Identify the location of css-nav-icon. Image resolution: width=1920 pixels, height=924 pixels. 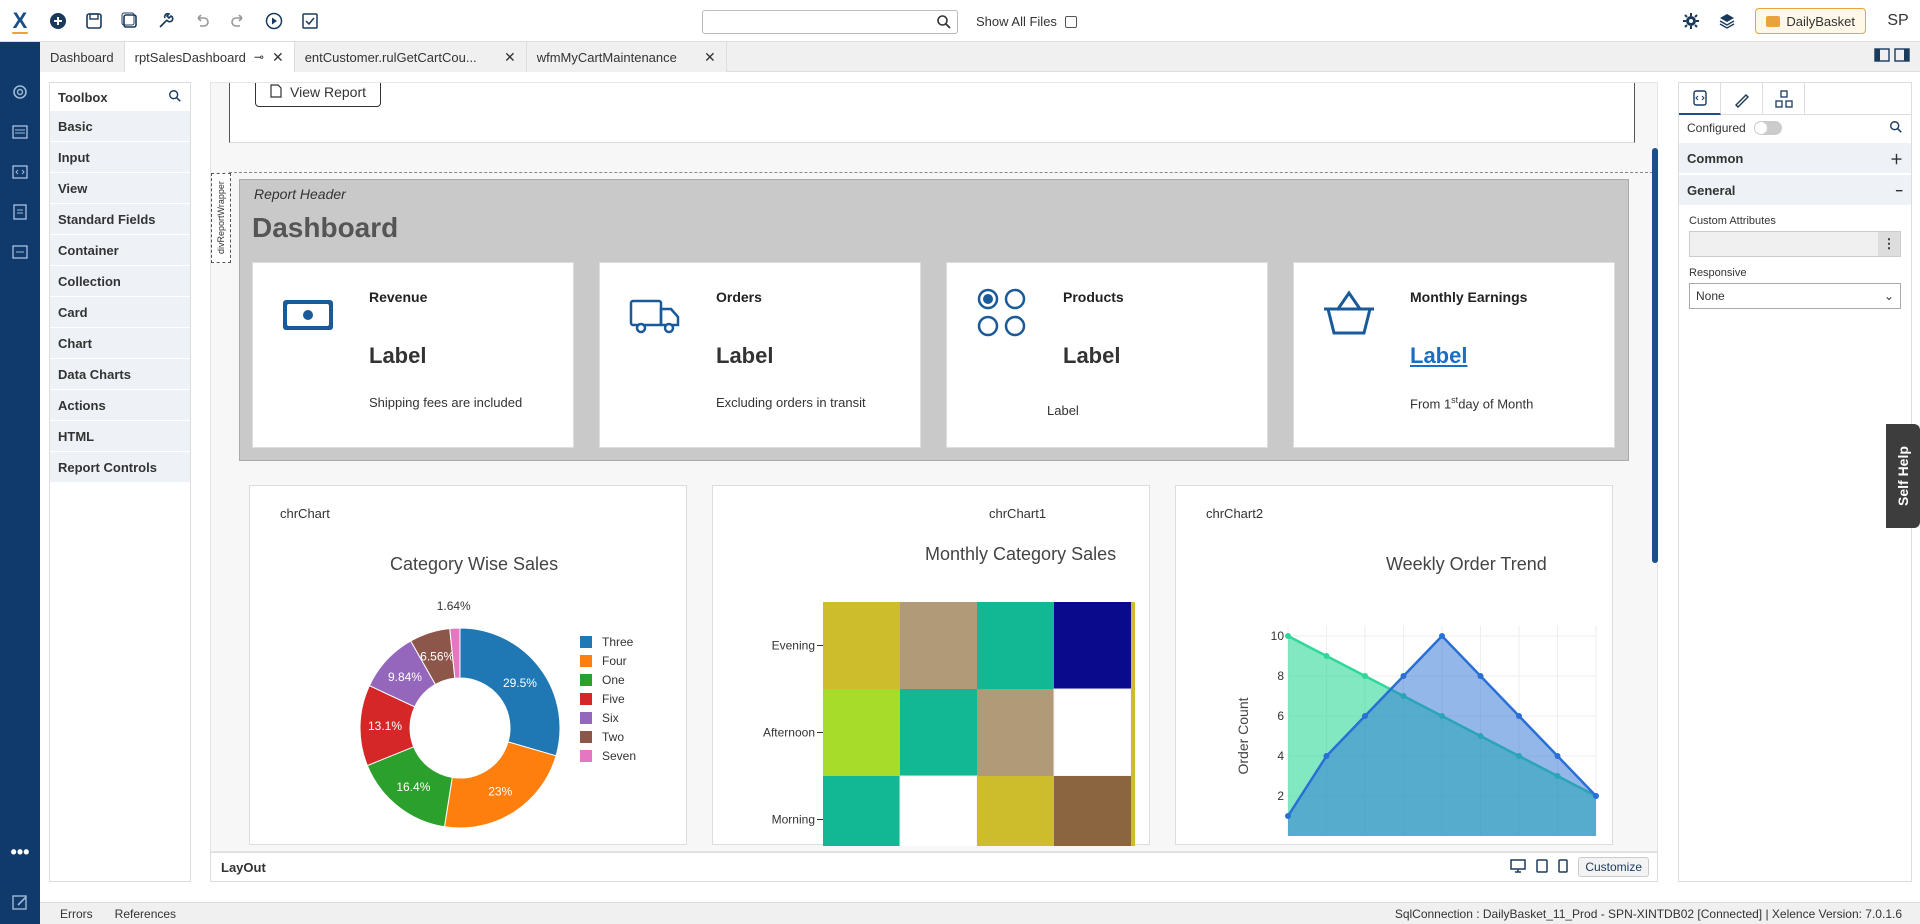
(20, 252).